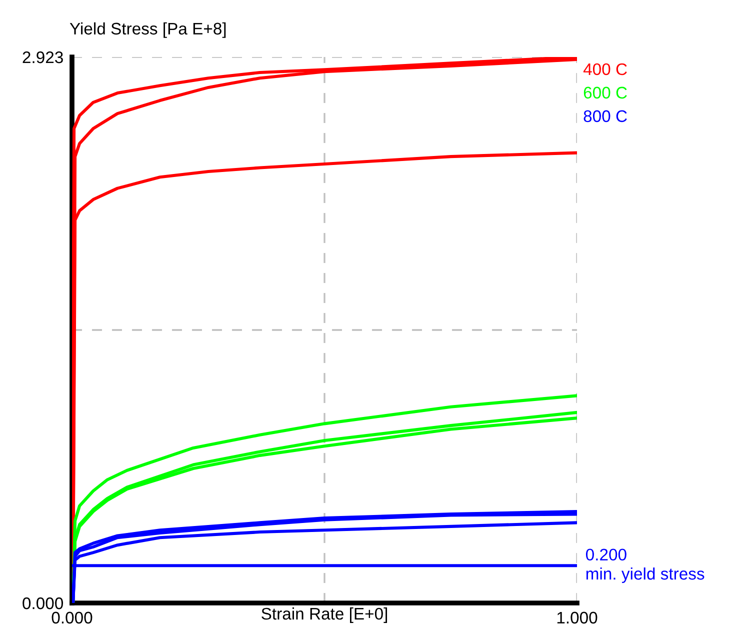  Describe the element at coordinates (325, 615) in the screenshot. I see `x-axis-title: Strain Rate [E+0]` at that location.